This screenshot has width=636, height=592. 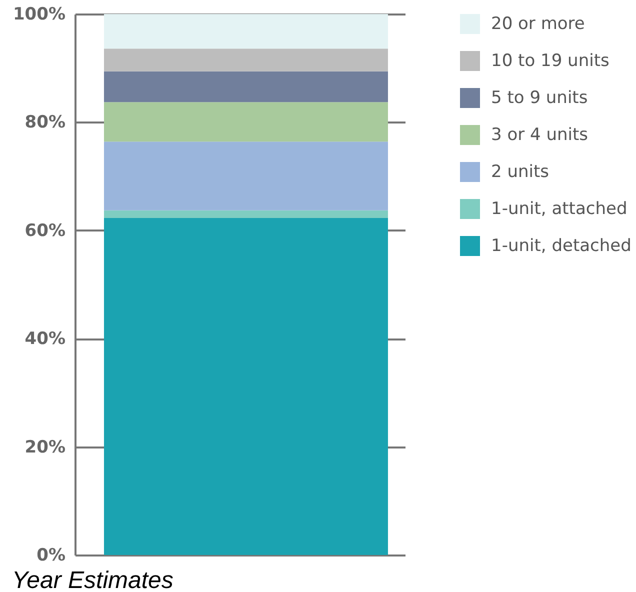 I want to click on legend-label: 20 or more, so click(x=538, y=24).